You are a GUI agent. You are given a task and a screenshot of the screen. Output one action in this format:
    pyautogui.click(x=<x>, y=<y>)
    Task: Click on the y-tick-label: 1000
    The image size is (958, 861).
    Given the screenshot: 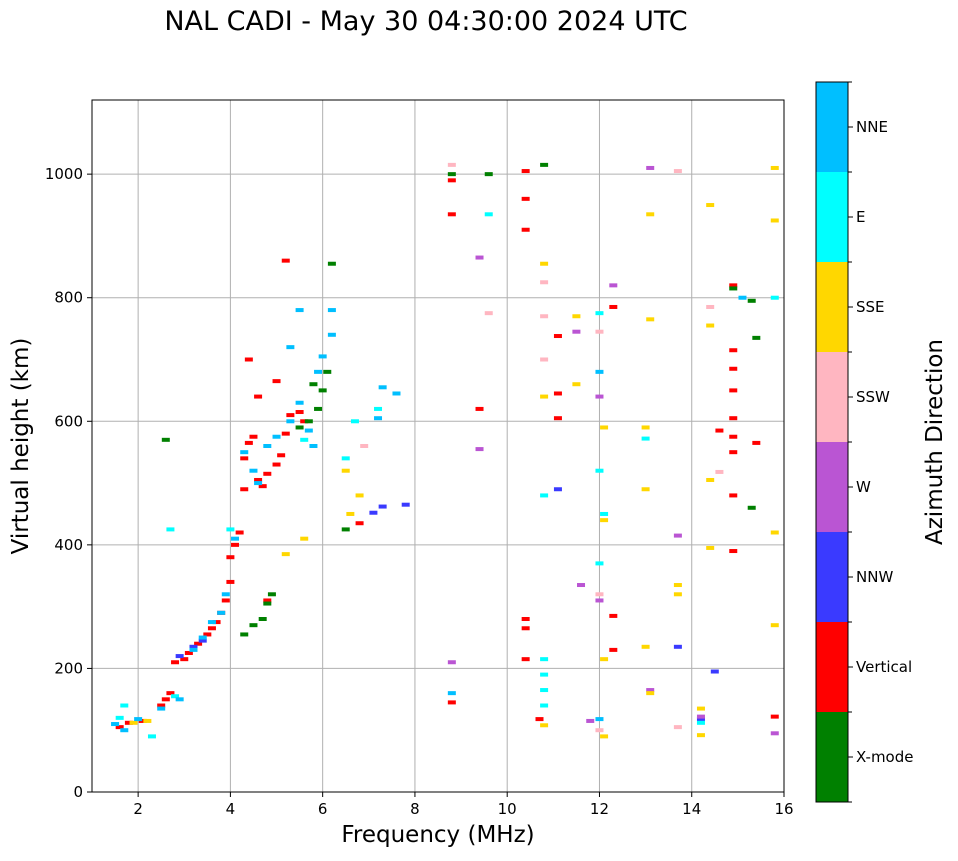 What is the action you would take?
    pyautogui.click(x=64, y=174)
    